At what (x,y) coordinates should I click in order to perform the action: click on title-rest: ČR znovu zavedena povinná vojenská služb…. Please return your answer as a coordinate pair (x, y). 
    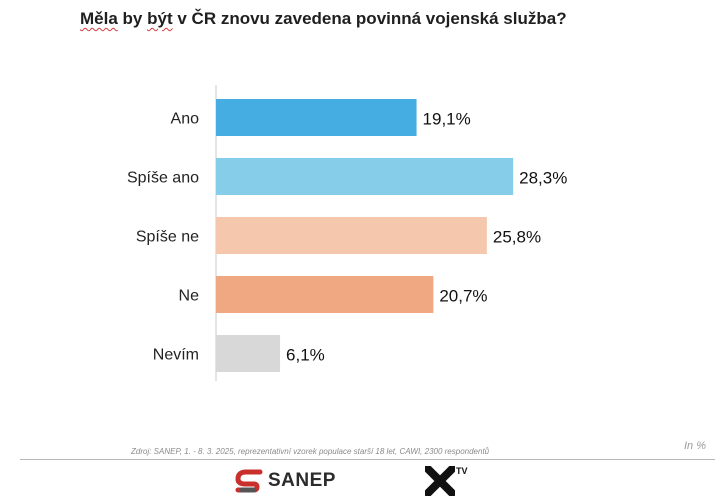
    Looking at the image, I should click on (379, 18).